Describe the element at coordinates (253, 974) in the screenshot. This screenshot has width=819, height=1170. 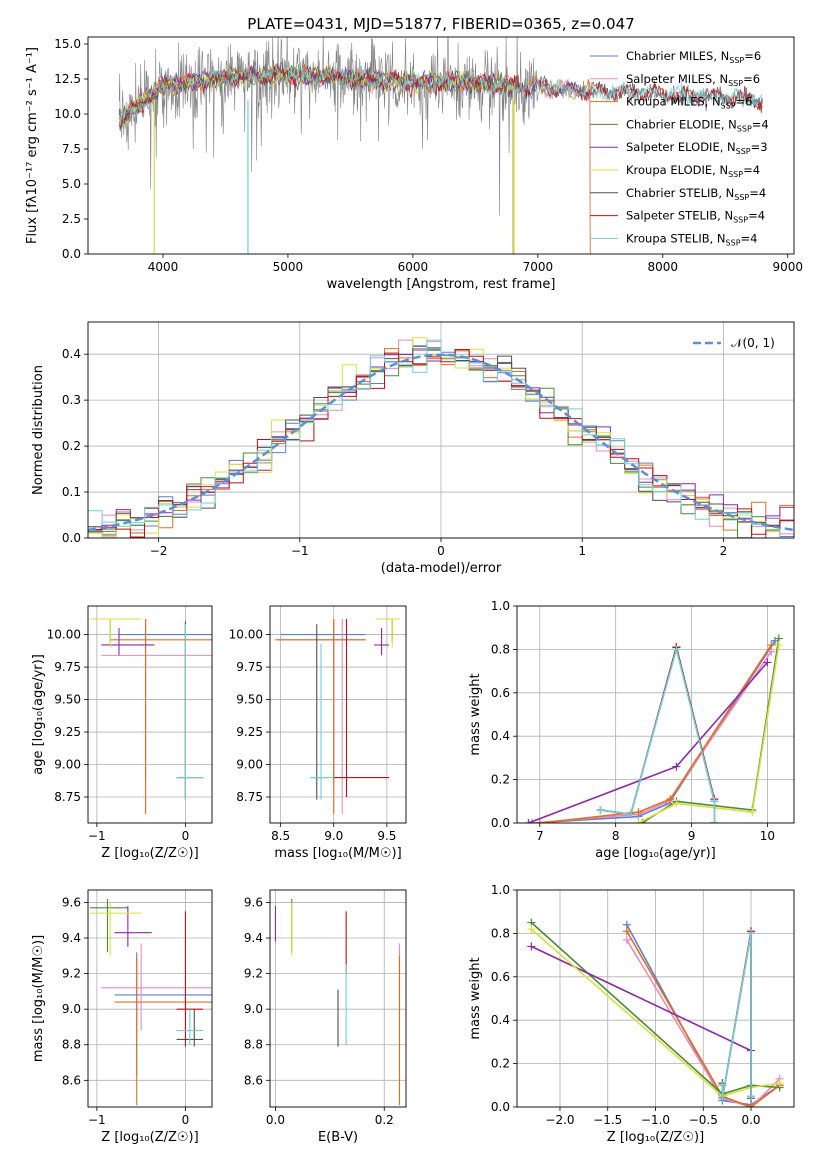
I see `y-tick-label: 9.2` at that location.